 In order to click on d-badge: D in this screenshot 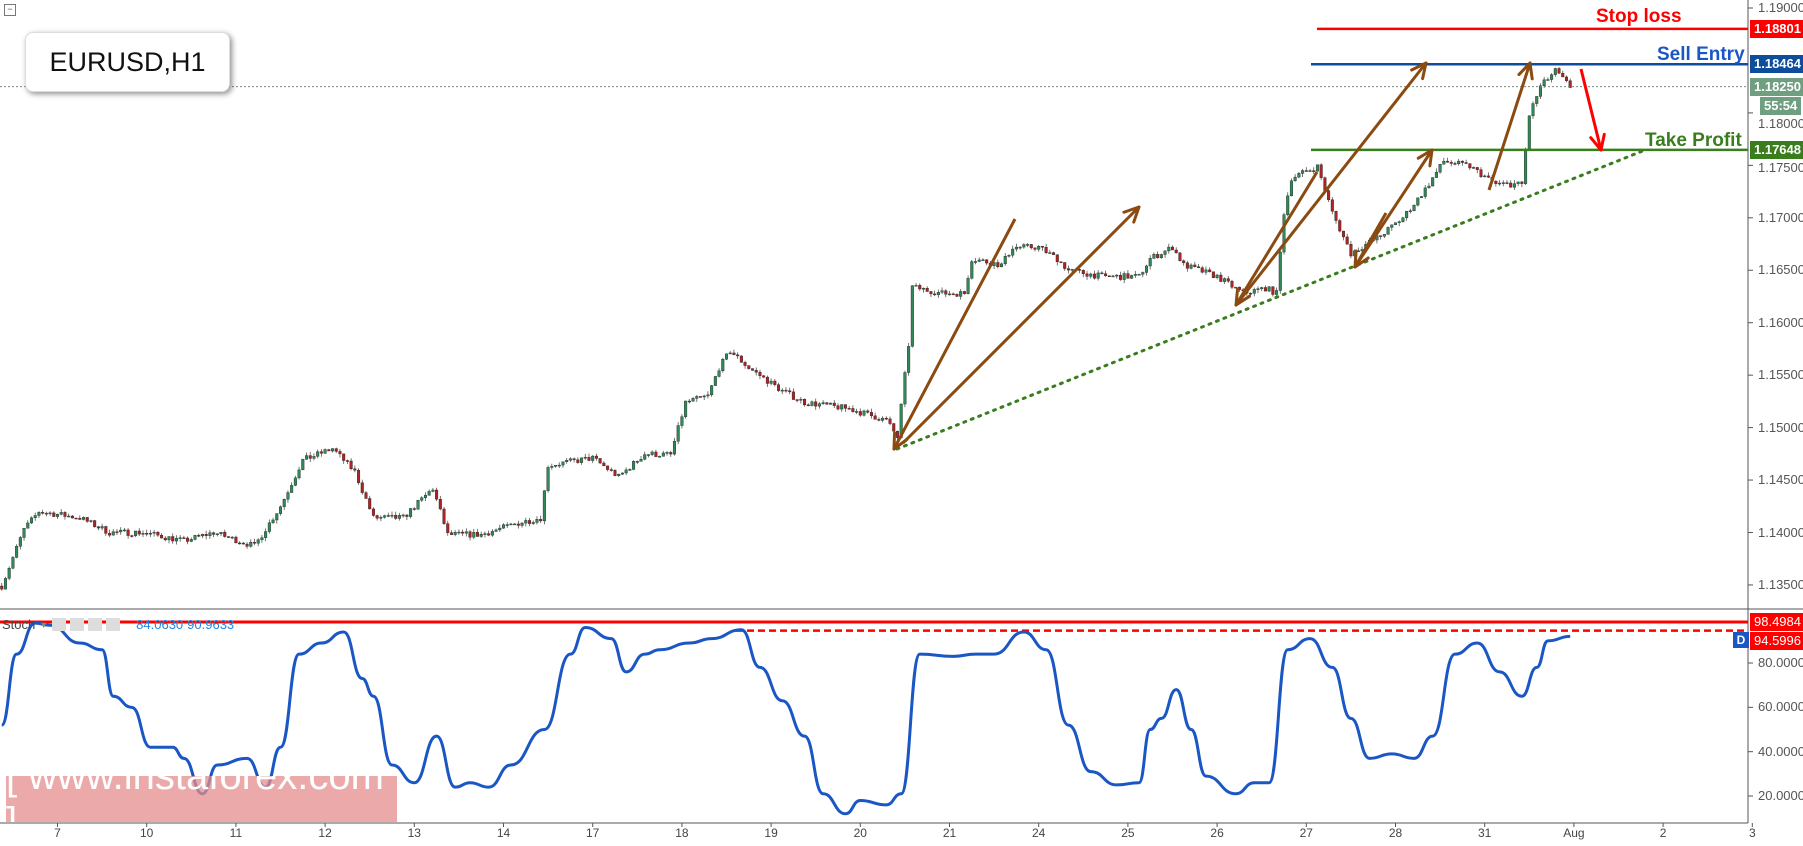, I will do `click(1741, 640)`.